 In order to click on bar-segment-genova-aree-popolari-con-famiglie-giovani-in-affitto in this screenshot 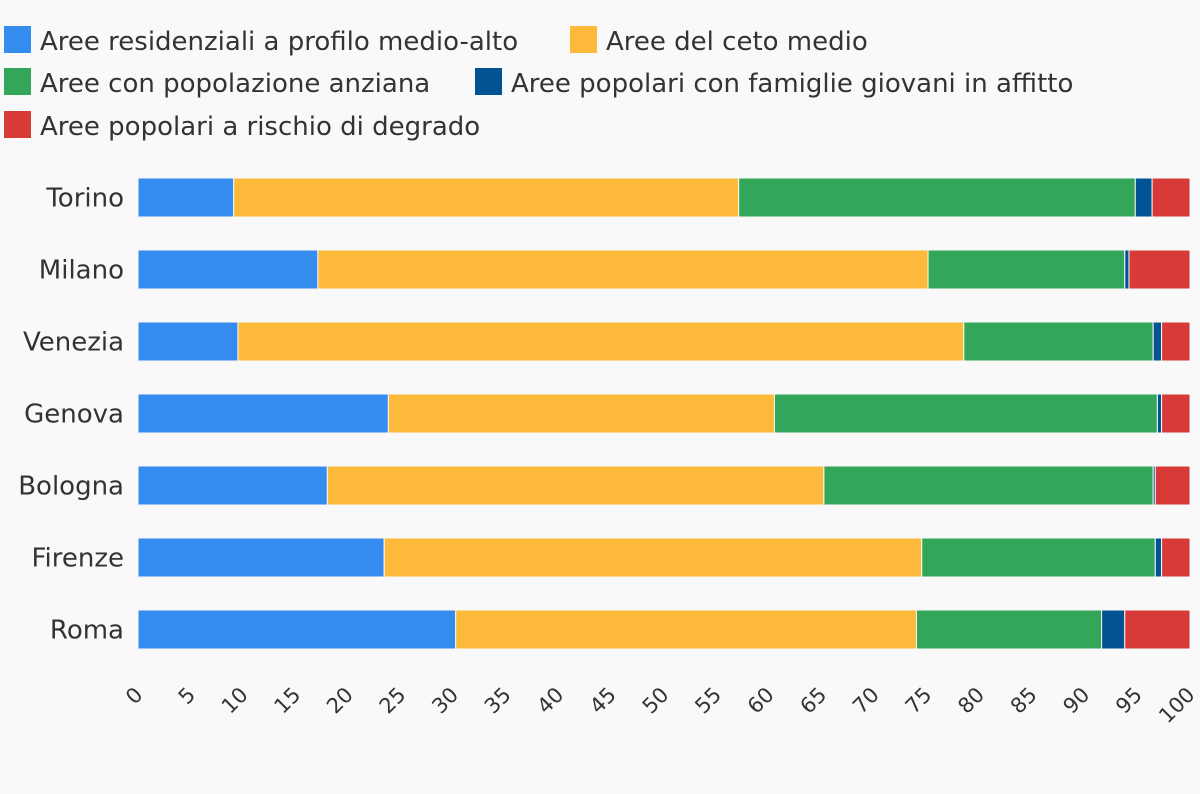, I will do `click(1159, 413)`.